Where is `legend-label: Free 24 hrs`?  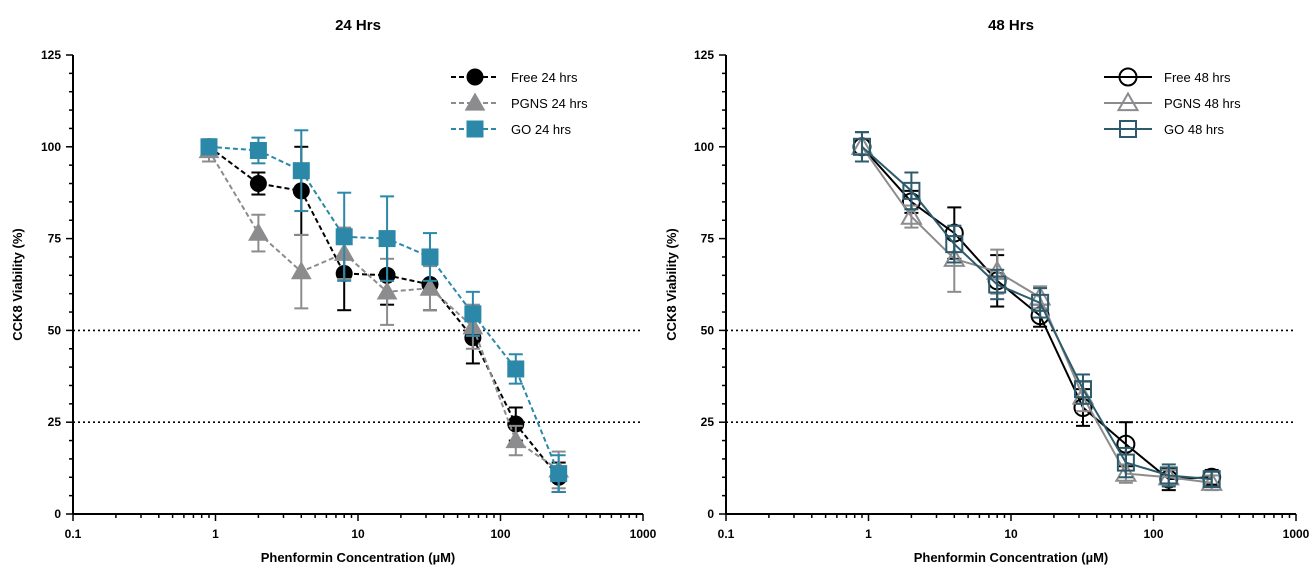
legend-label: Free 24 hrs is located at coordinates (544, 77).